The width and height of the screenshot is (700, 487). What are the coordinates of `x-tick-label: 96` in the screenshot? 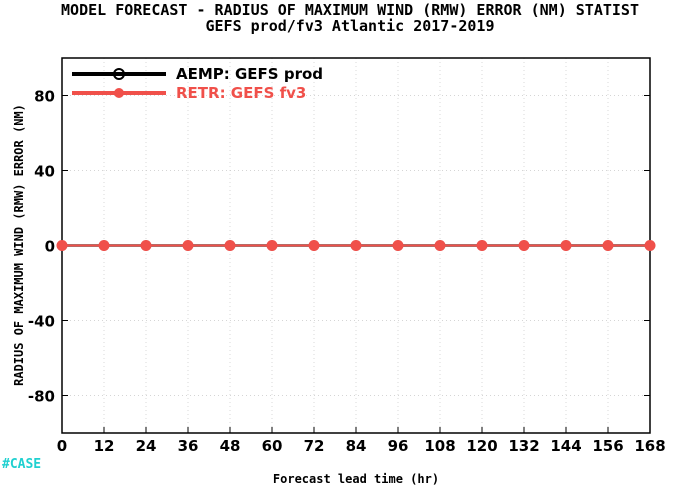 It's located at (398, 446).